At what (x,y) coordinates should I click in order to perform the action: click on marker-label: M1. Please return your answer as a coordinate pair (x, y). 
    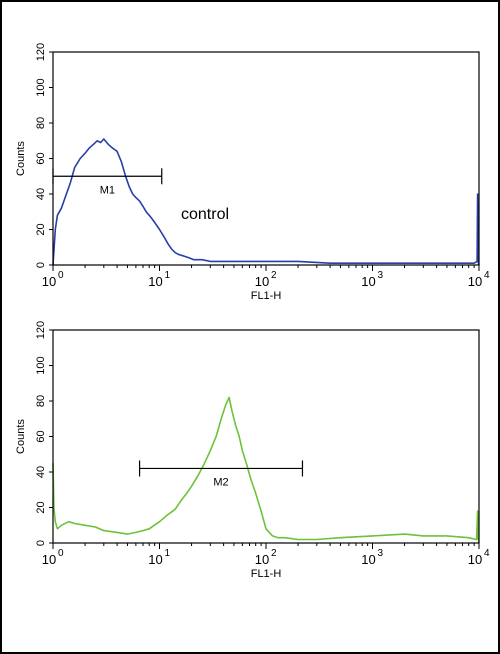
    Looking at the image, I should click on (107, 190).